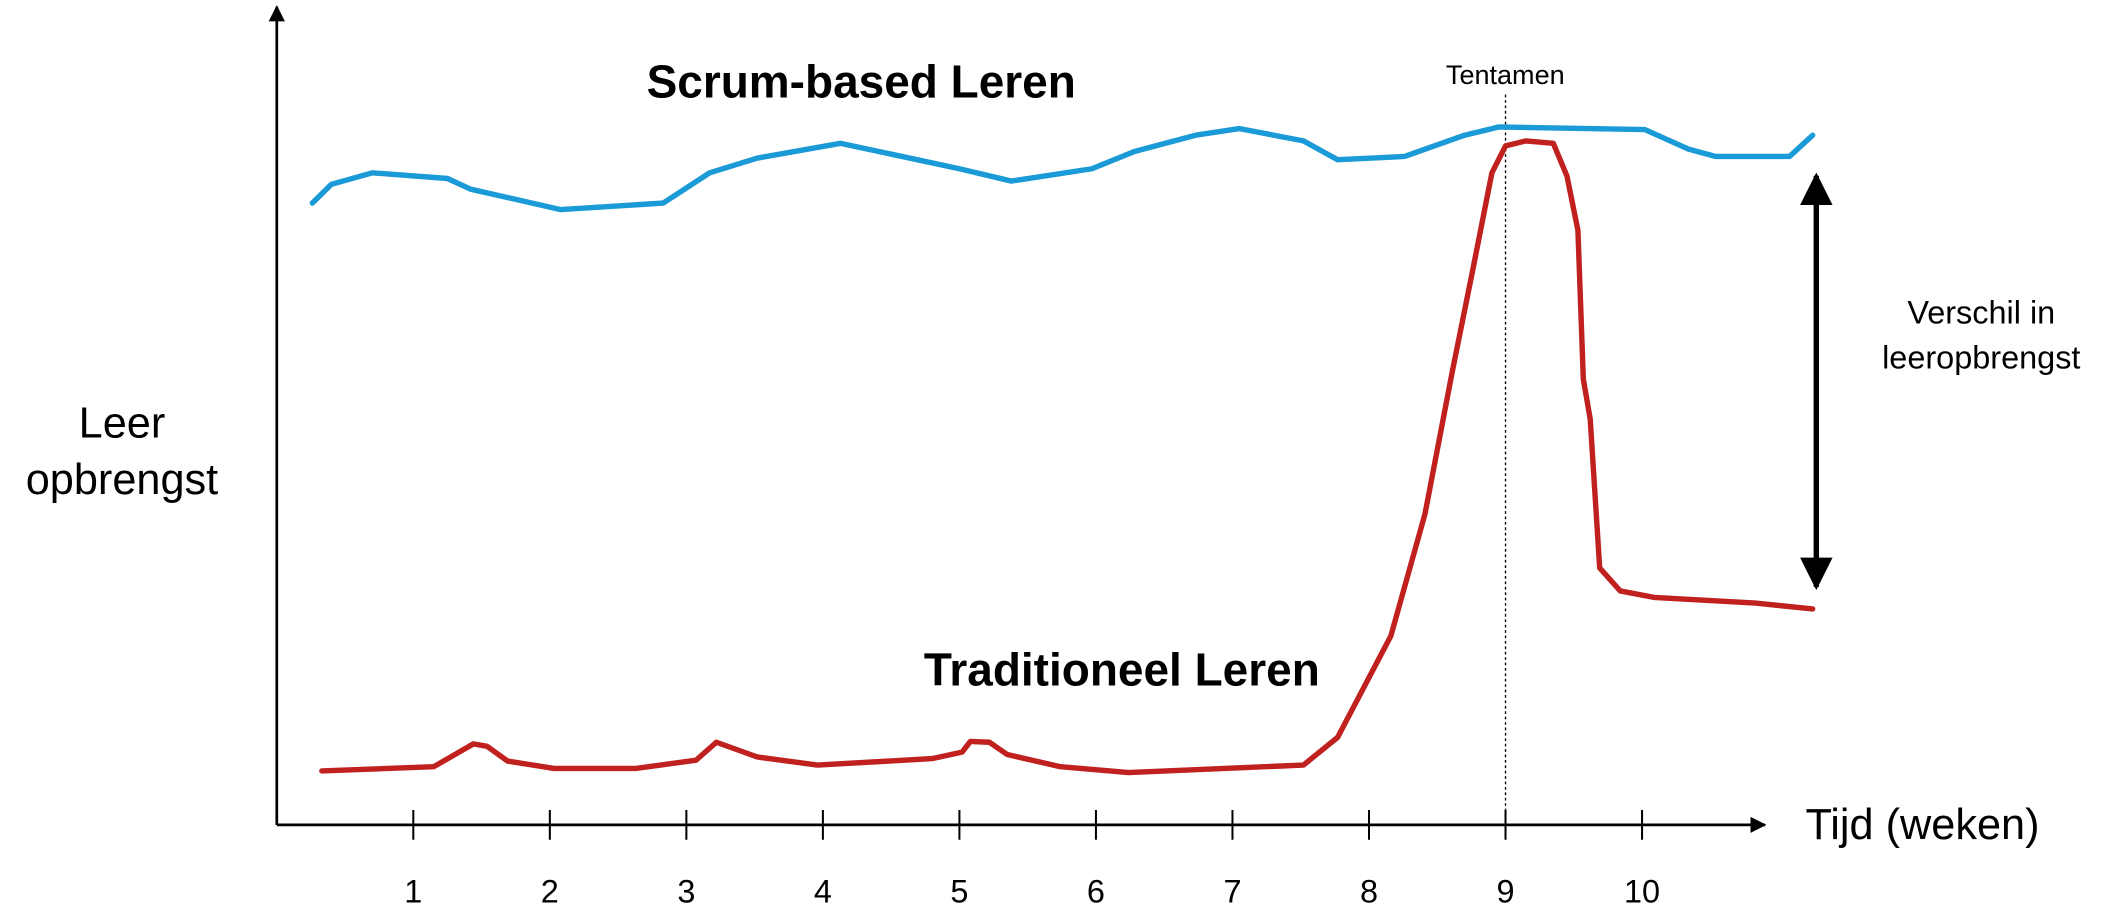 The width and height of the screenshot is (2110, 906). Describe the element at coordinates (122, 423) in the screenshot. I see `y-axis-label: Leer` at that location.